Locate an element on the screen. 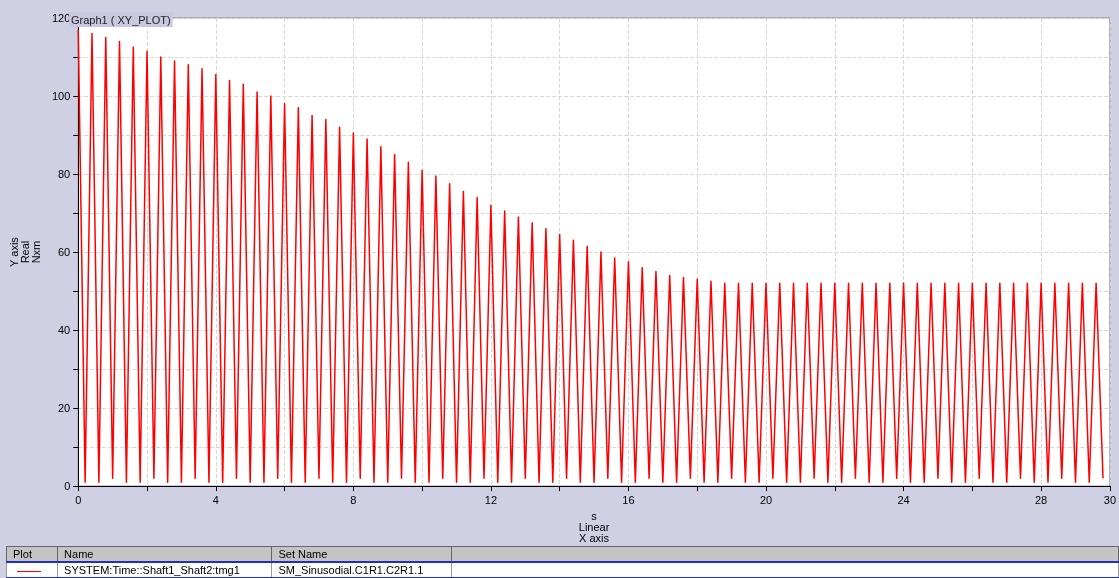 This screenshot has width=1119, height=578. y-axis-title: Y axis Real Nxm is located at coordinates (24, 251).